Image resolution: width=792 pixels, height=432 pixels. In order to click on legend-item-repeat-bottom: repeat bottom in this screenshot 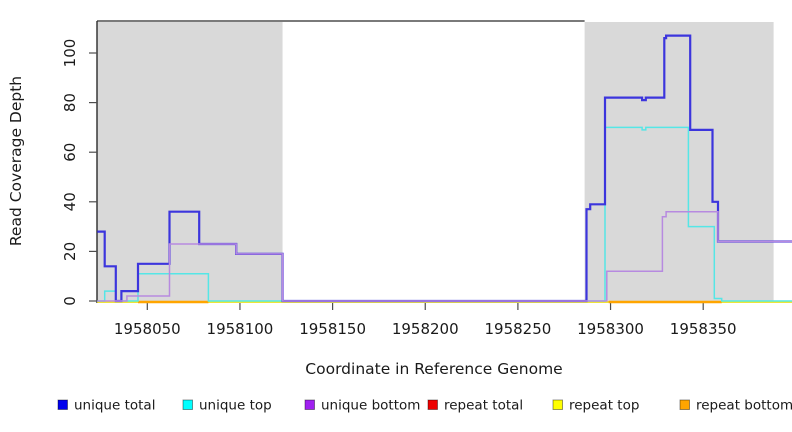, I will do `click(735, 406)`.